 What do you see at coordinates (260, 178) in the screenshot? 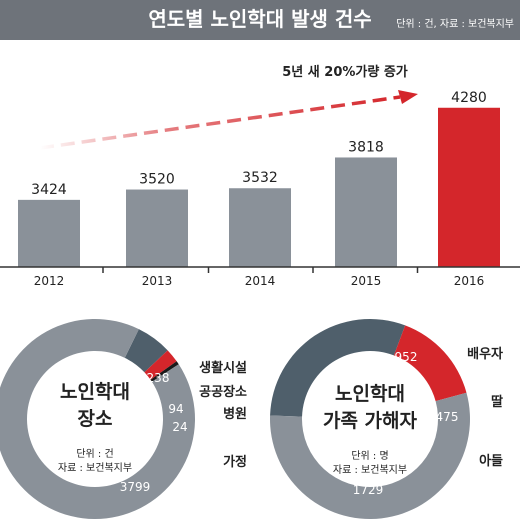
I see `bar-value-label-2014: 3532` at bounding box center [260, 178].